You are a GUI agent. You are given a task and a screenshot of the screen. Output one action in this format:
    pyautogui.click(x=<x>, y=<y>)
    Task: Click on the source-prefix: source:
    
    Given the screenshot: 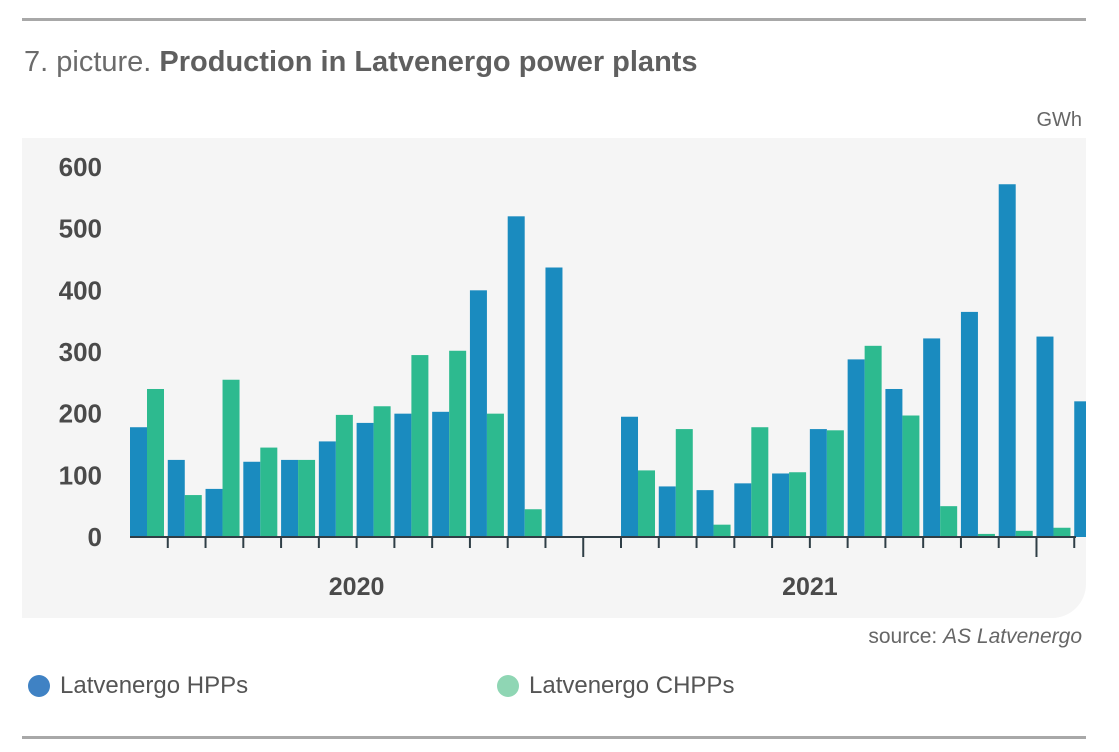 What is the action you would take?
    pyautogui.click(x=903, y=636)
    